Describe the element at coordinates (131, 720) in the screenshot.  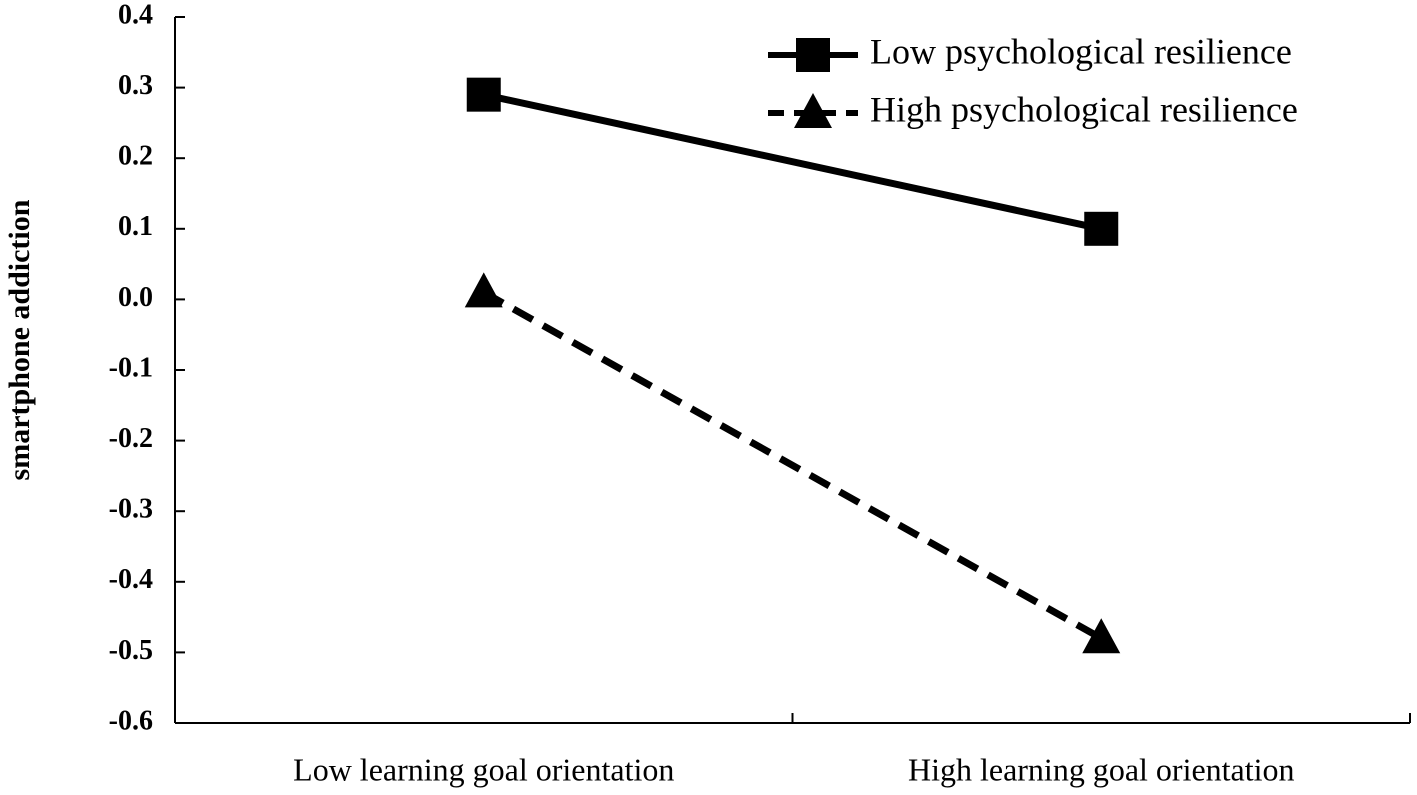
I see `y-tick-label: -0.6` at that location.